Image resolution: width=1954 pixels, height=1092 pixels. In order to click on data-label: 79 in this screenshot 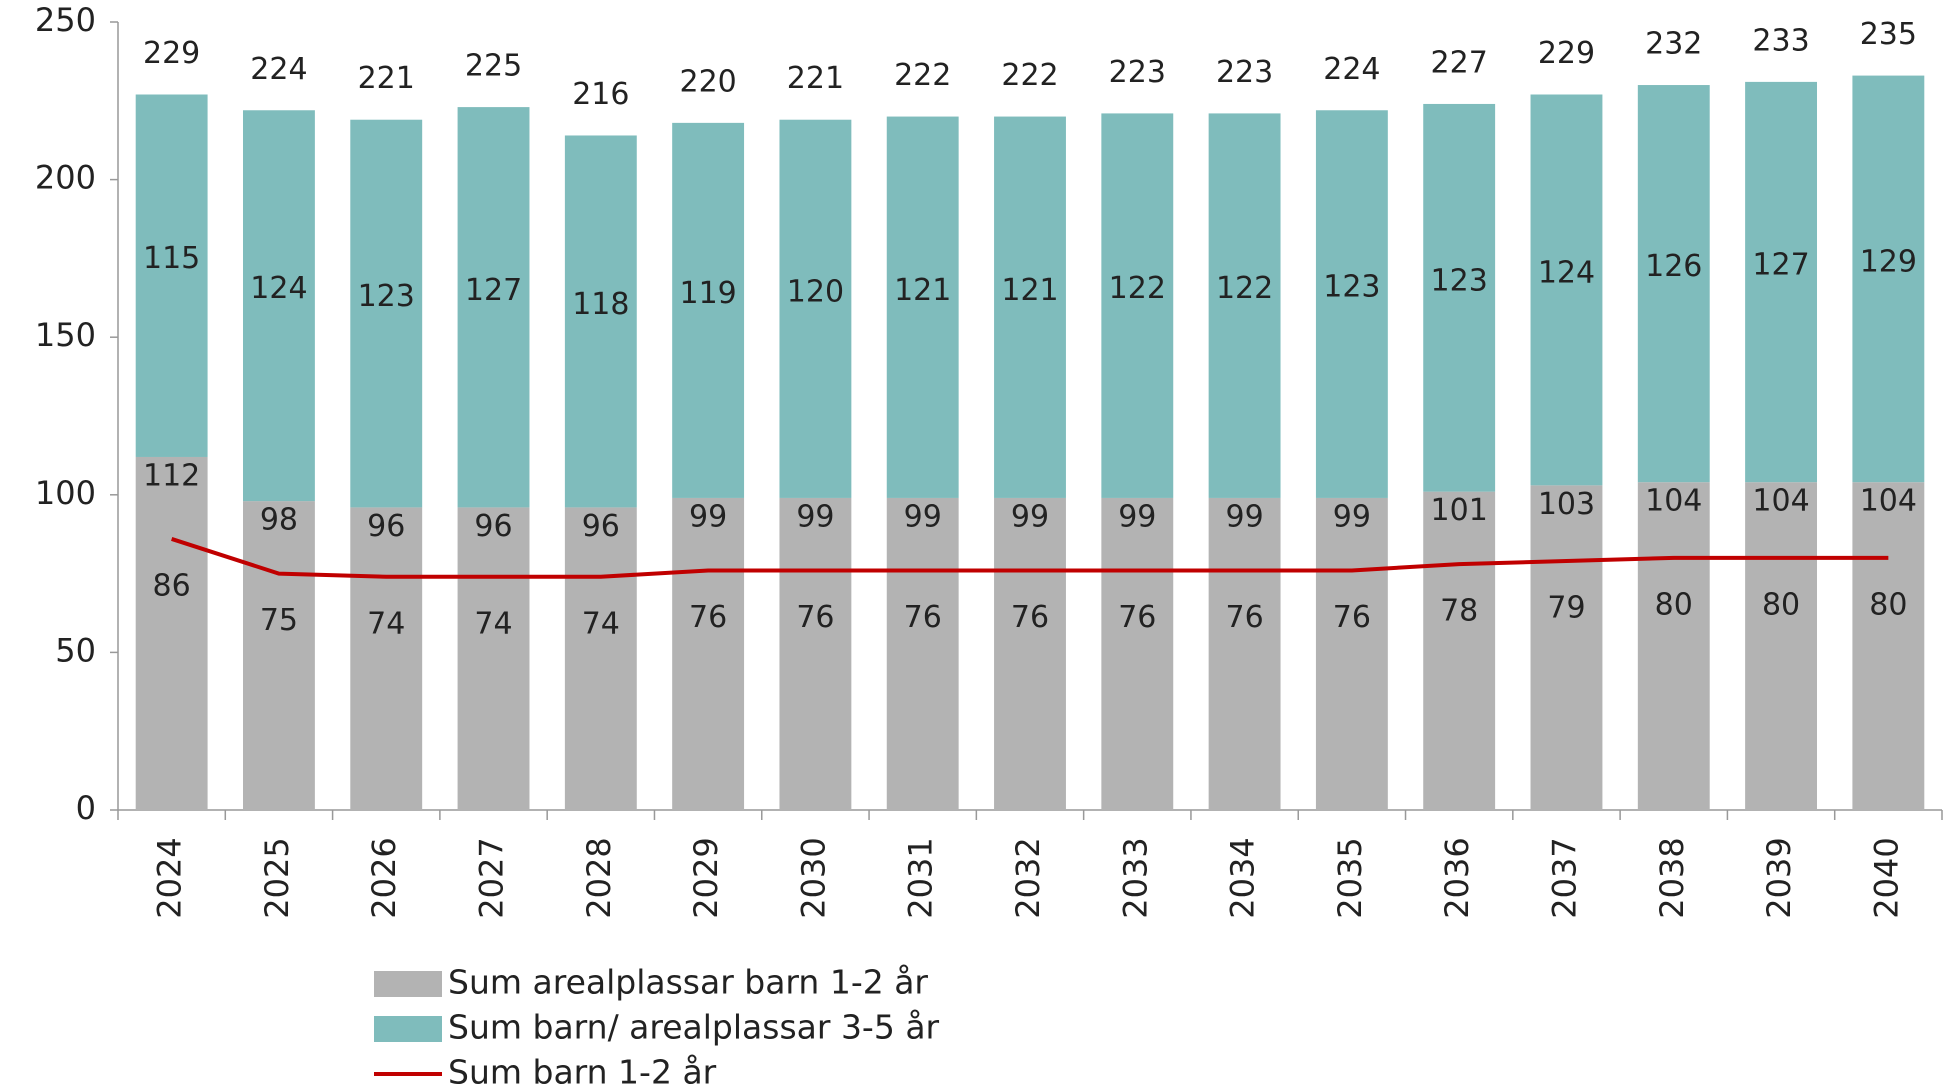, I will do `click(1566, 607)`.